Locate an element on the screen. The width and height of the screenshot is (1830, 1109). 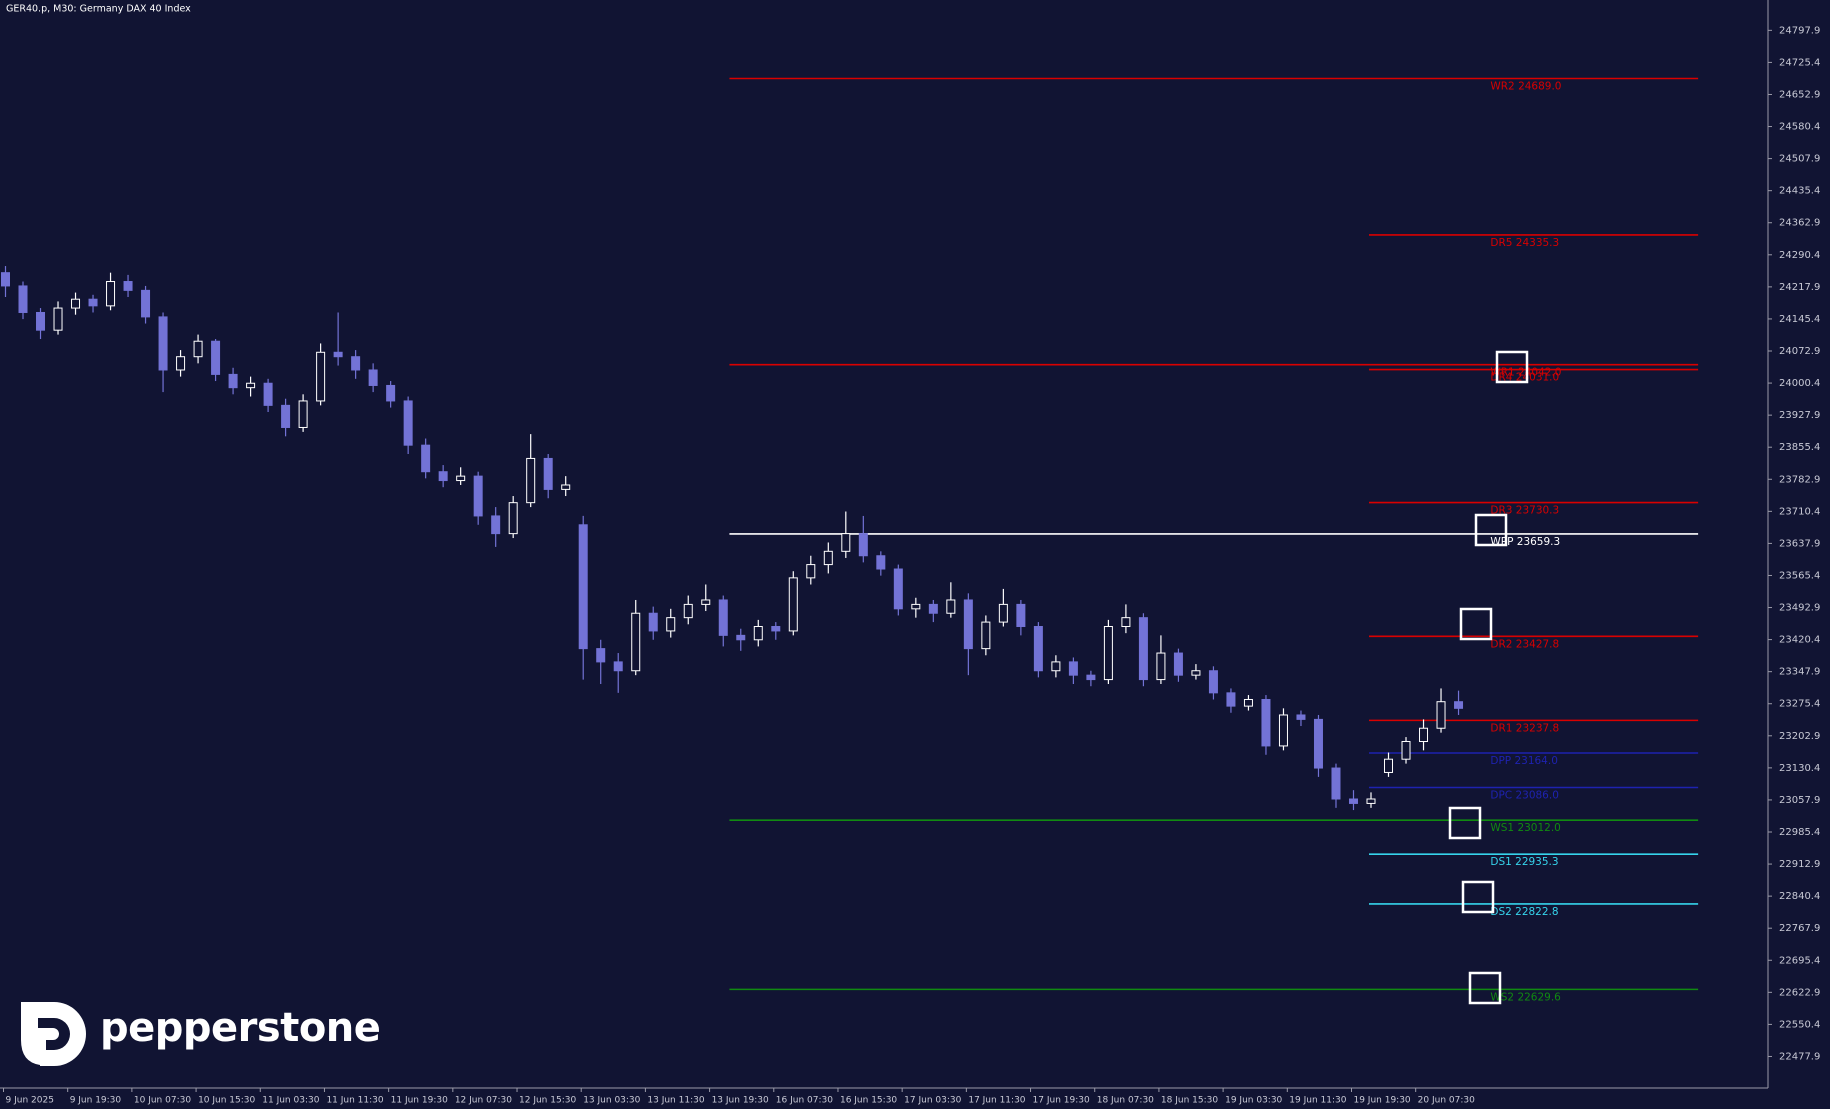
x-tick-label: 11 Jun 03:30 is located at coordinates (290, 1101).